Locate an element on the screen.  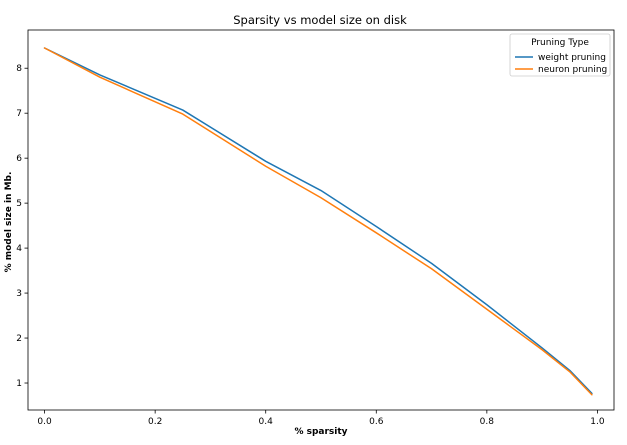
chart-title: Sparsity vs model size on disk is located at coordinates (320, 20).